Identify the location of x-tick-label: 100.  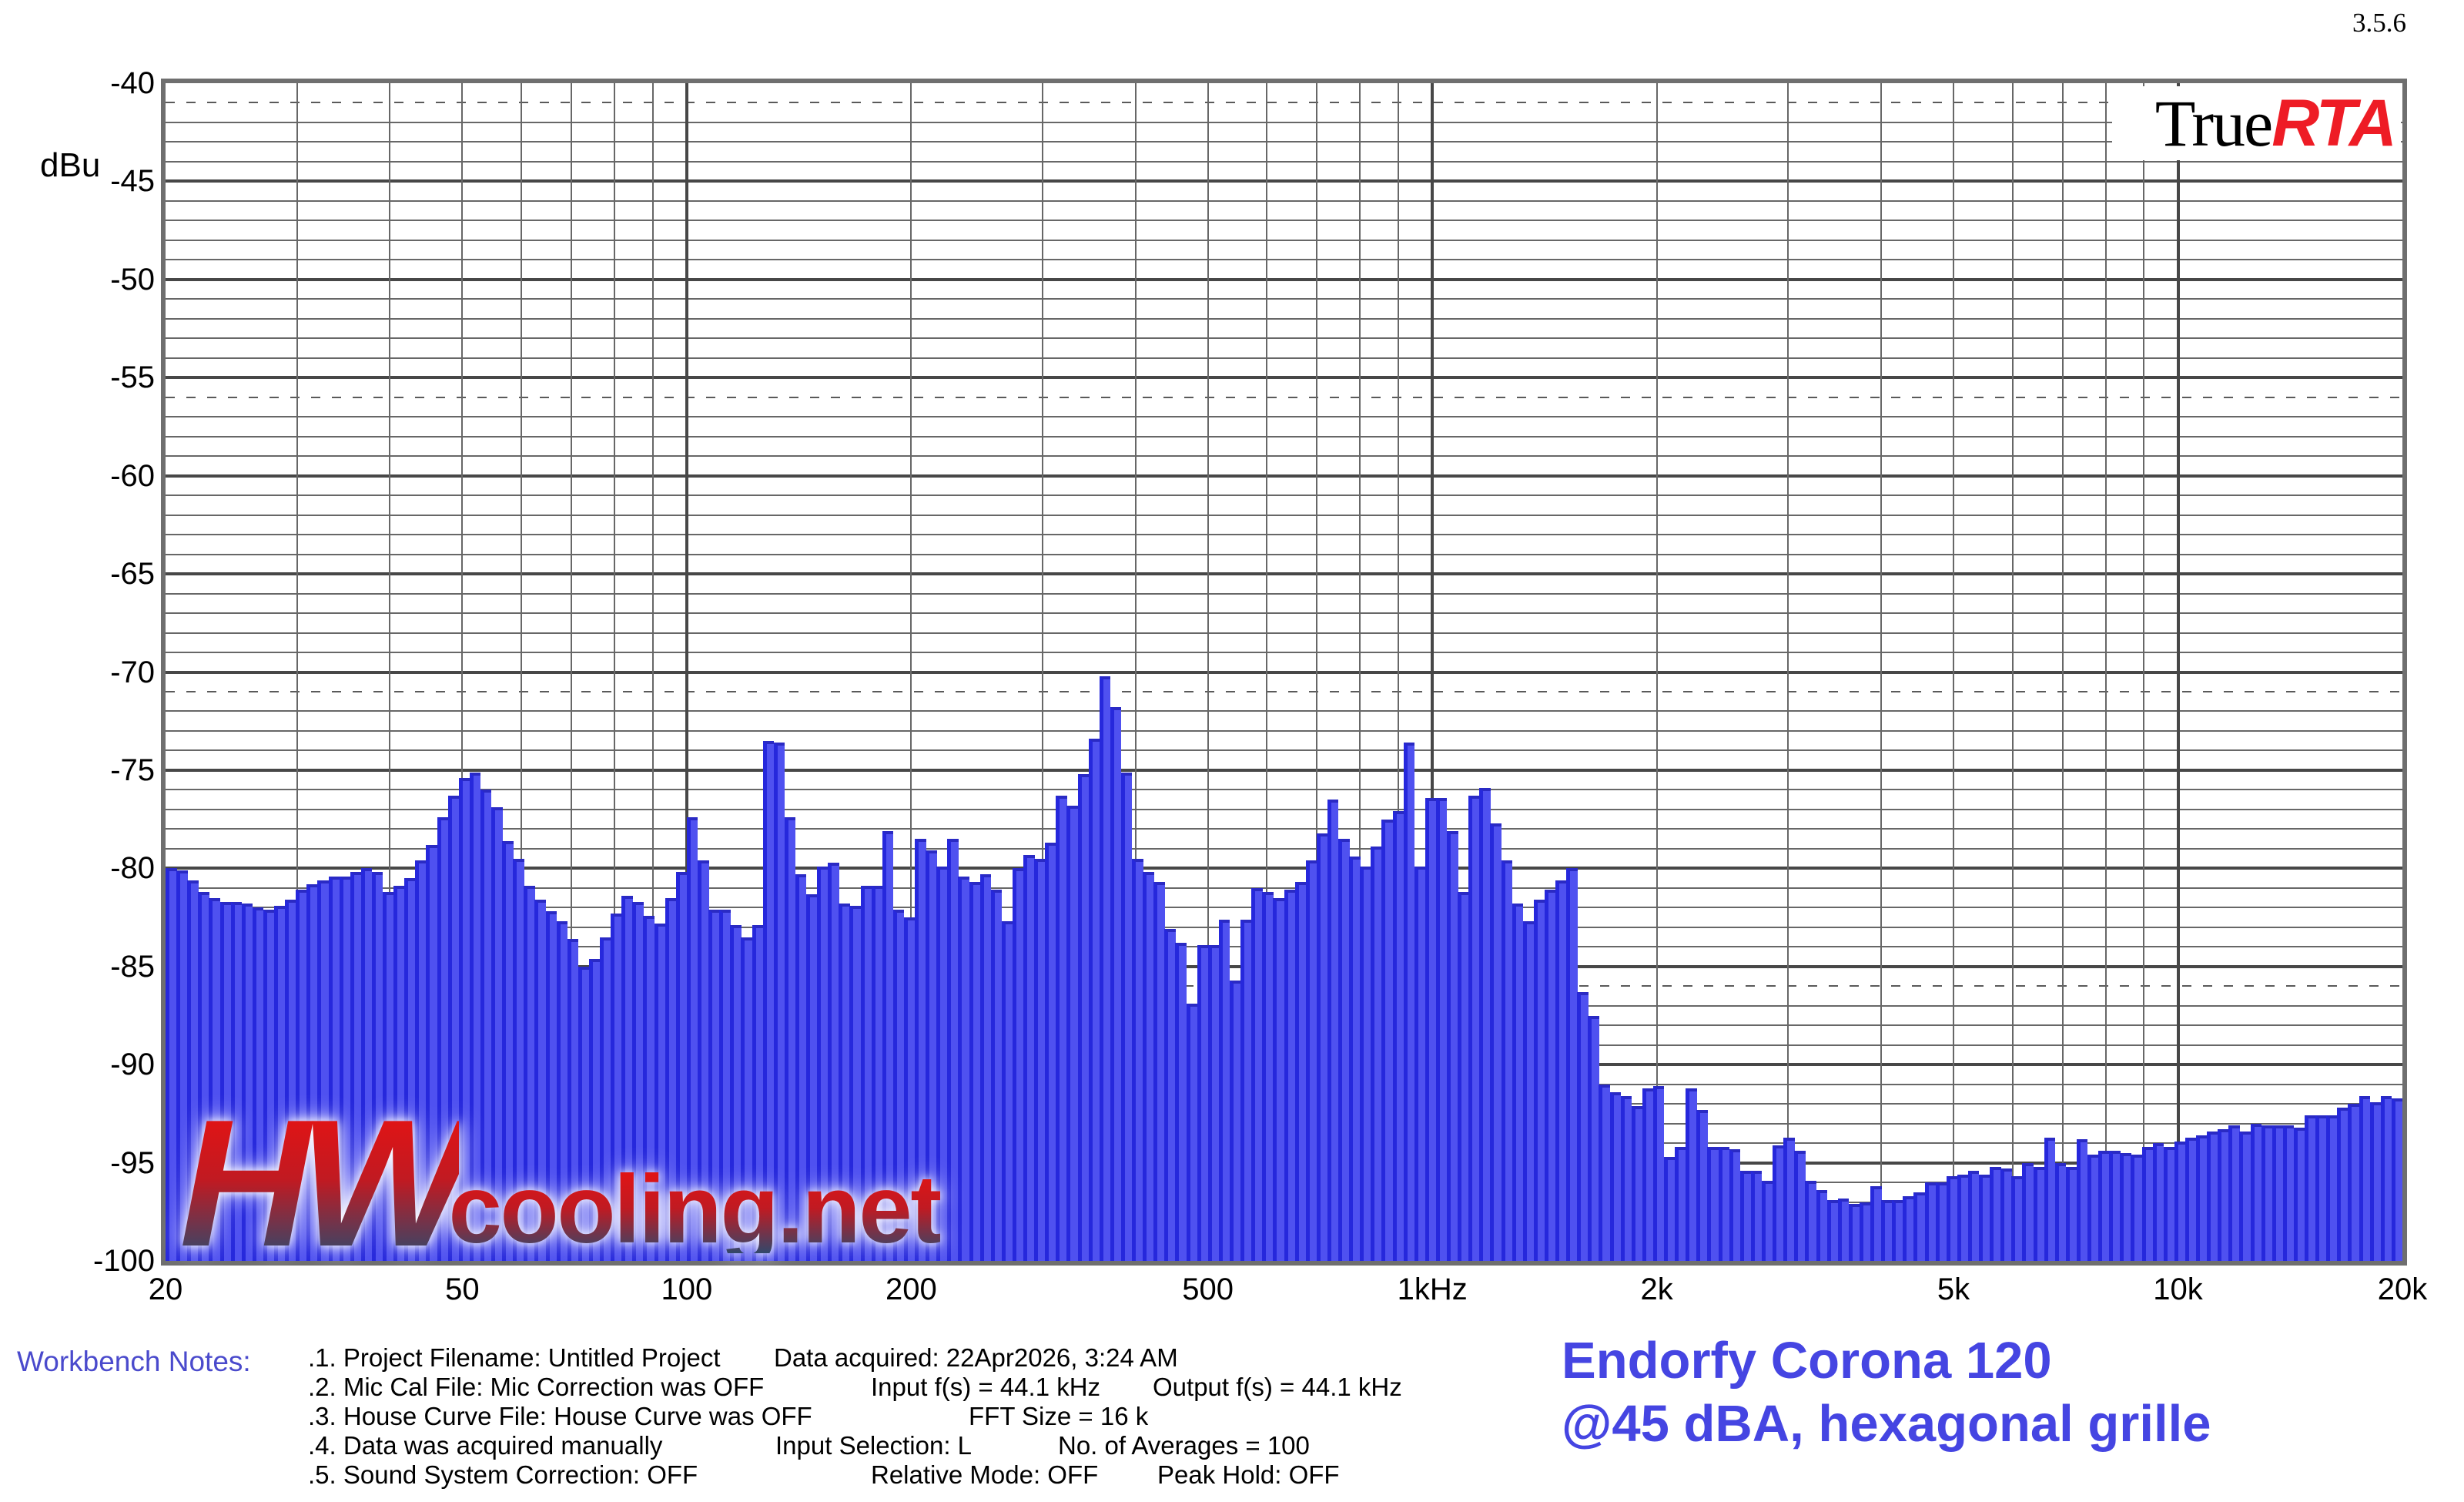
(687, 1289).